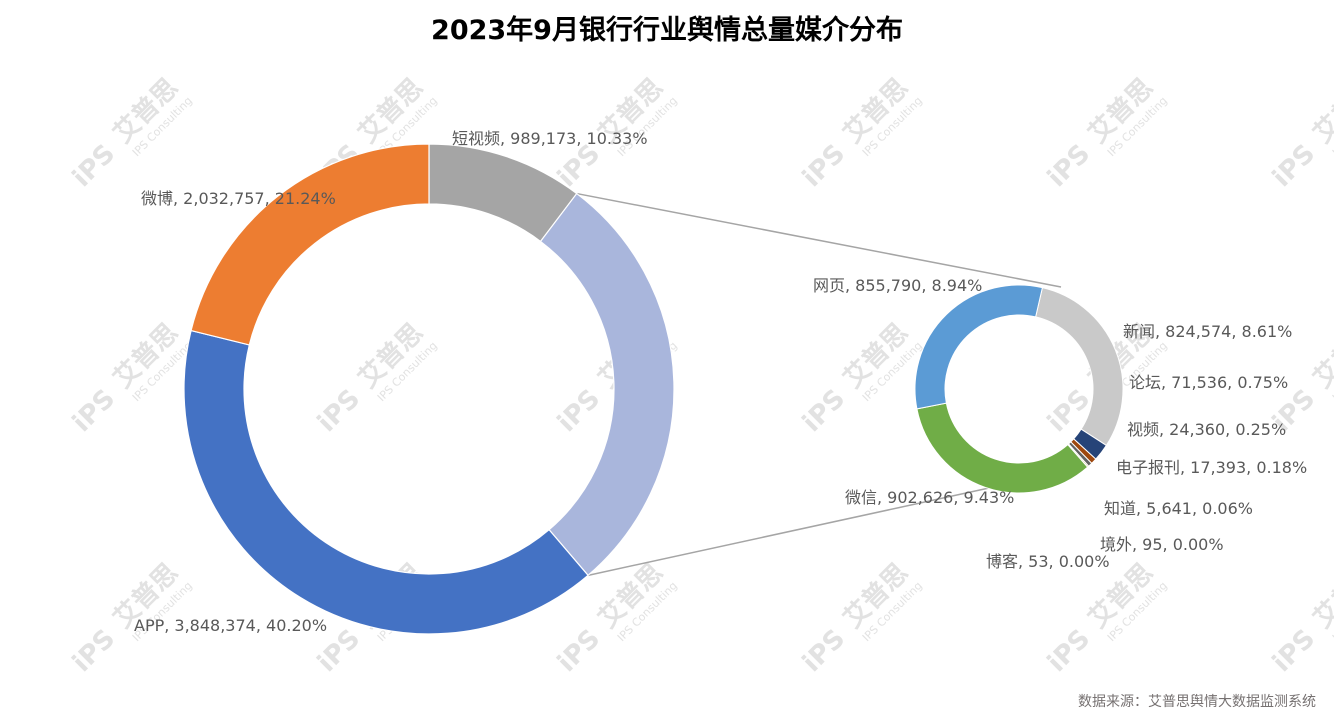 This screenshot has height=727, width=1334. What do you see at coordinates (238, 198) in the screenshot?
I see `data-label-微博: 微博, 2,032,757, 21.24%` at bounding box center [238, 198].